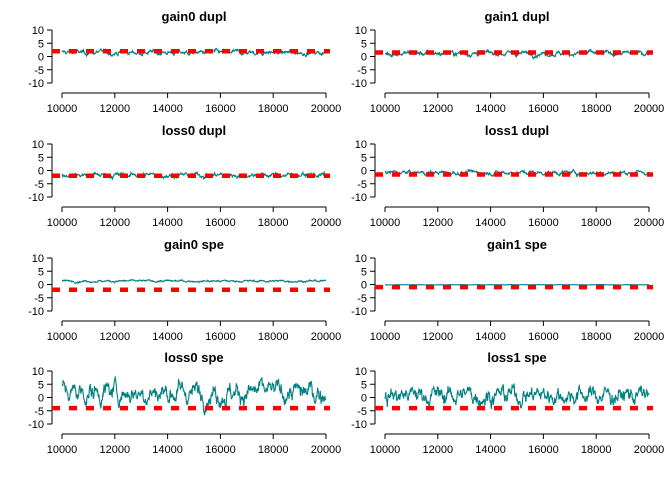 This screenshot has width=672, height=480. Describe the element at coordinates (194, 130) in the screenshot. I see `panel-title: loss0 dupl` at that location.